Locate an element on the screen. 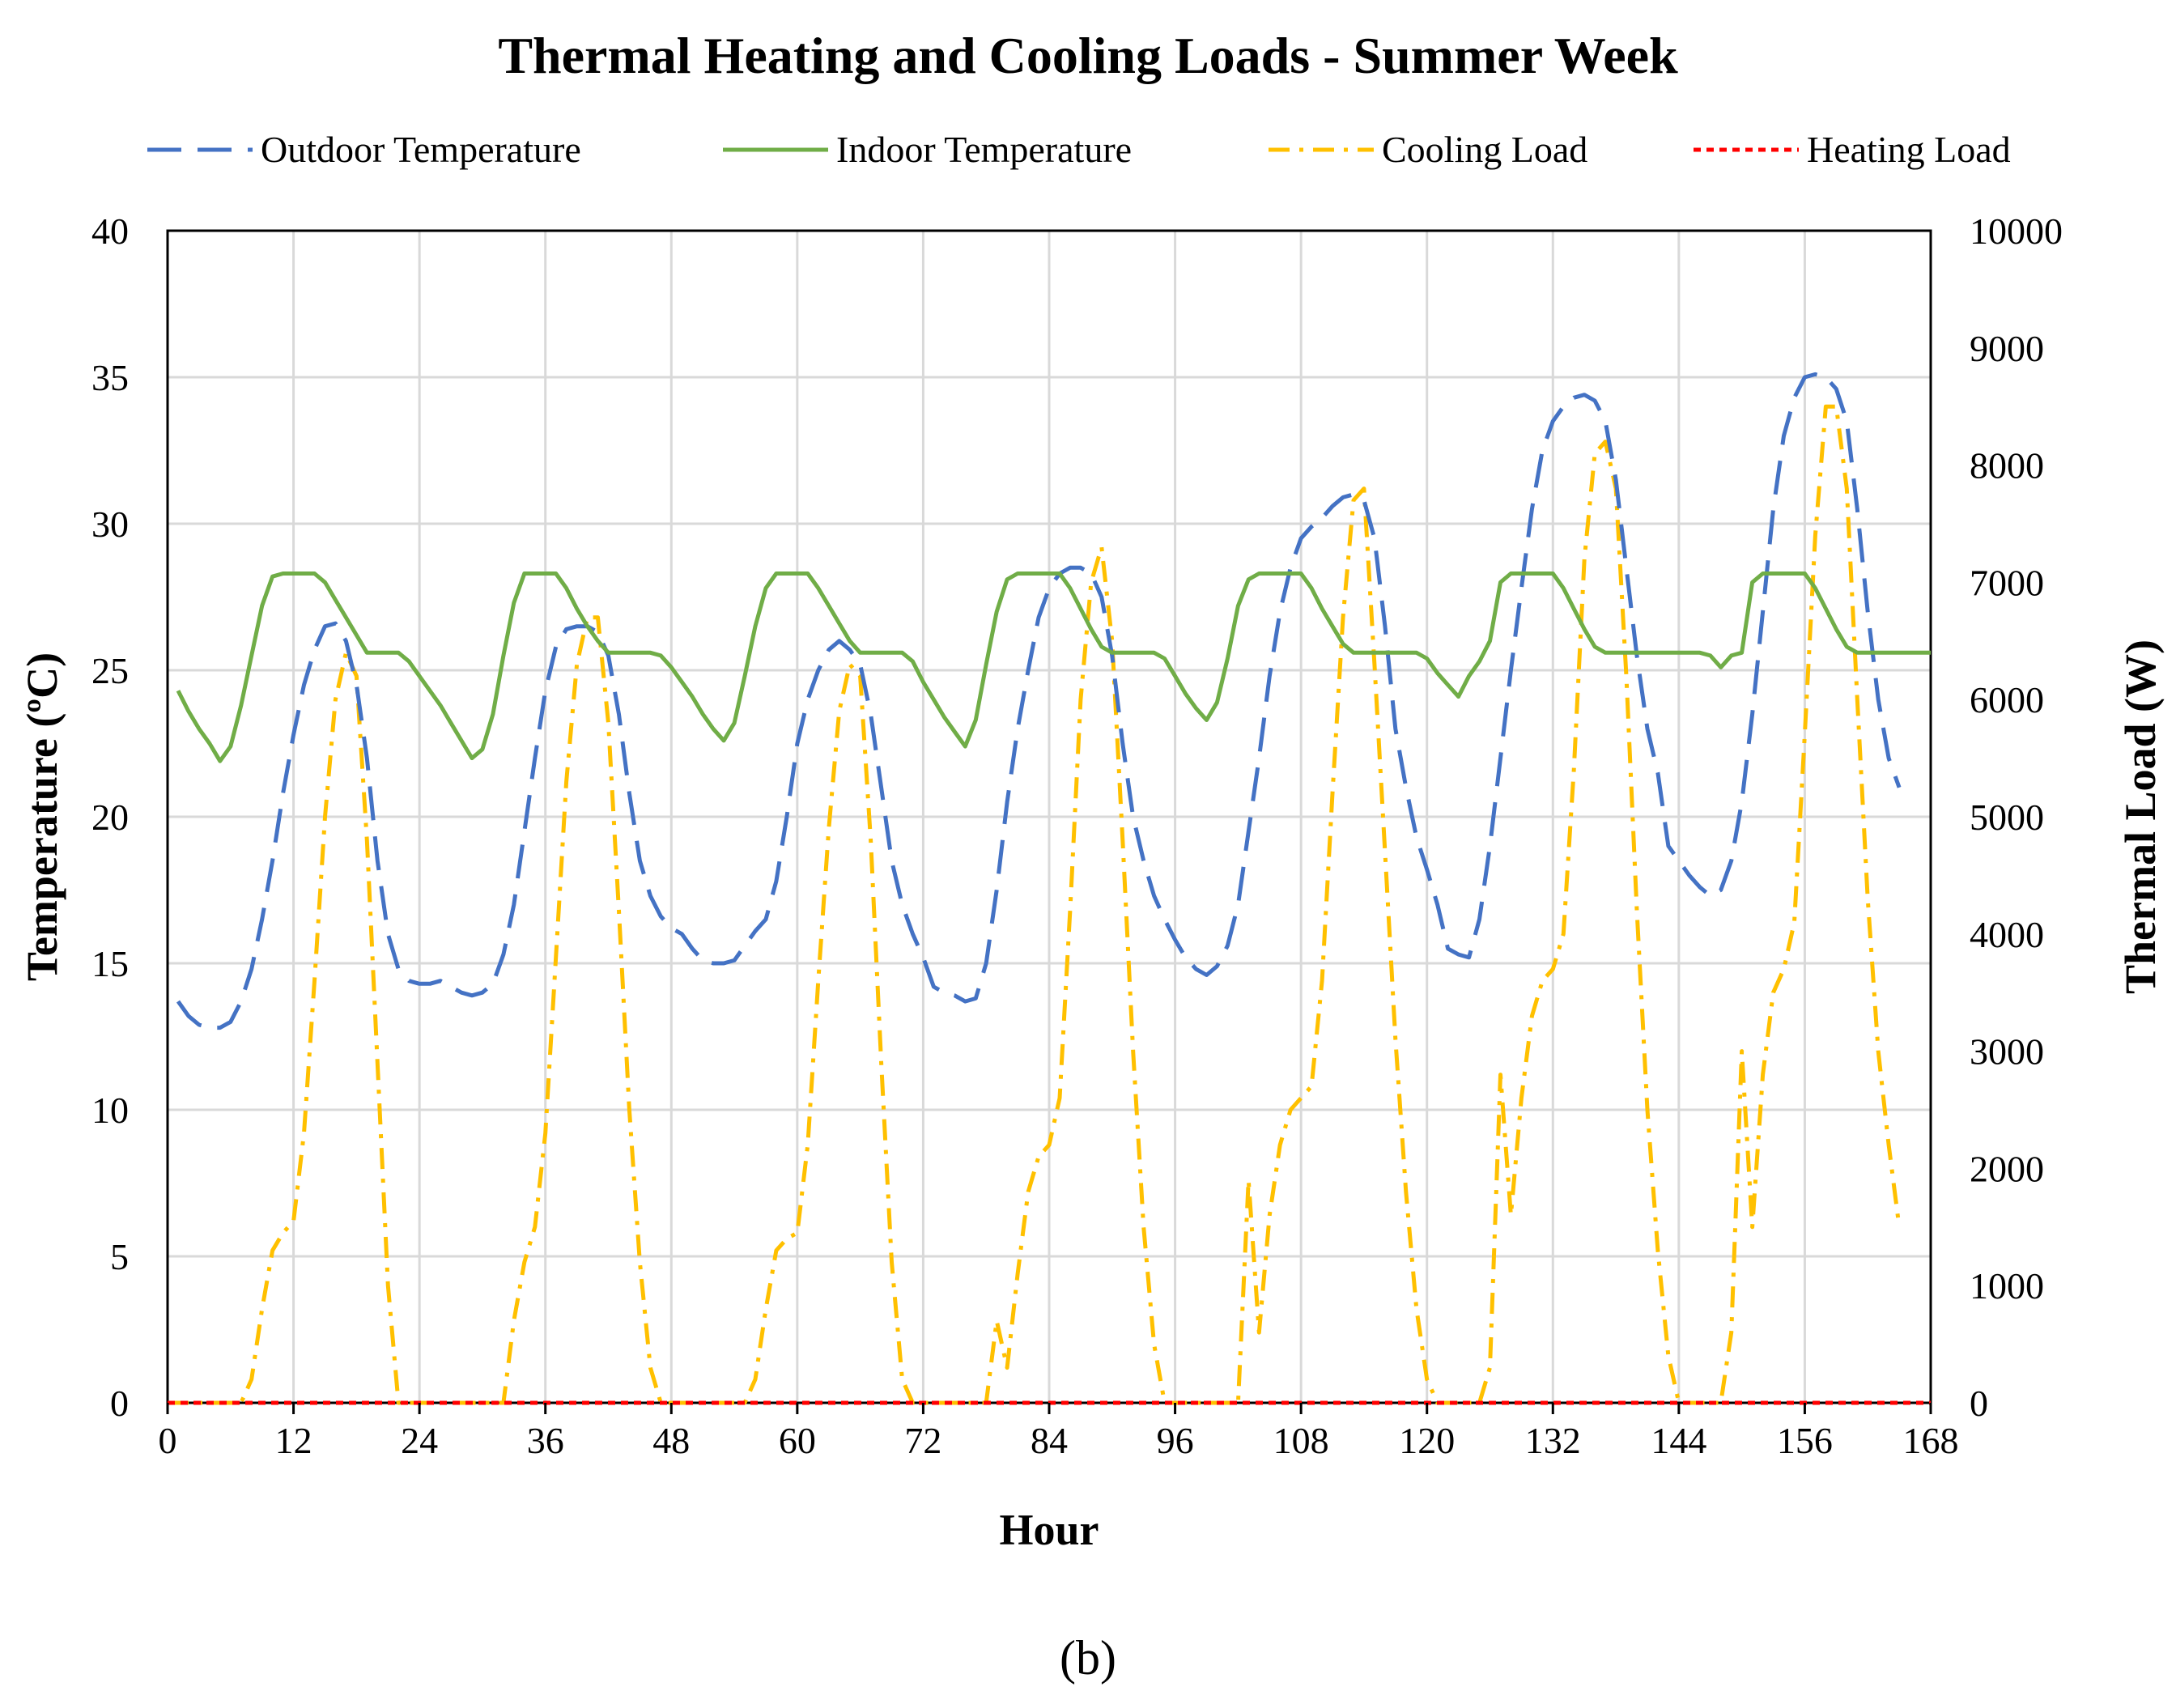 The width and height of the screenshot is (2176, 1708). y-left-tick-label: 5 is located at coordinates (119, 1256).